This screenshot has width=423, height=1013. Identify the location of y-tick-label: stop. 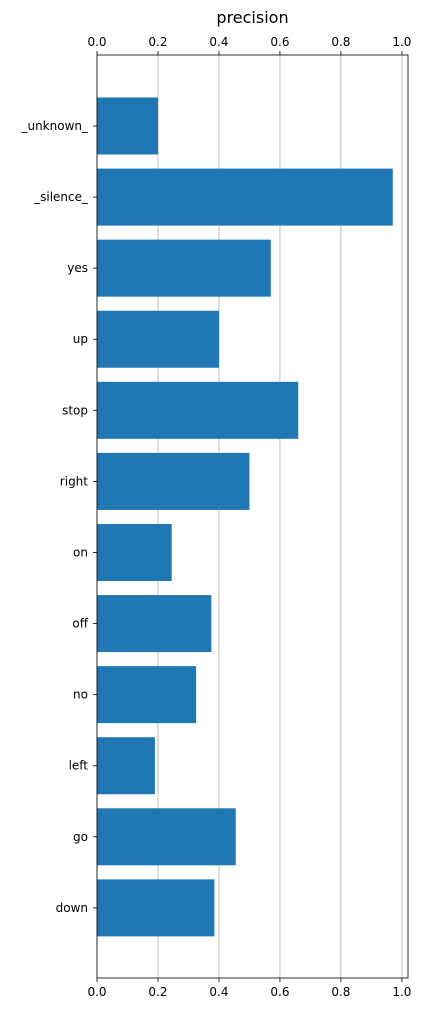
(75, 410).